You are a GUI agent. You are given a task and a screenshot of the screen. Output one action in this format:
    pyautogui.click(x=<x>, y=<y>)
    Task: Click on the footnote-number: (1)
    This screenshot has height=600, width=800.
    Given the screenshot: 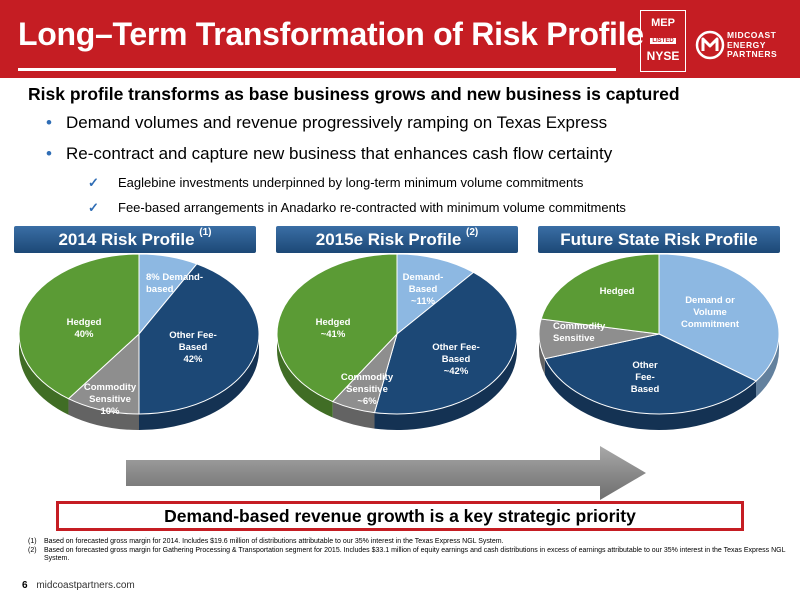 What is the action you would take?
    pyautogui.click(x=32, y=541)
    